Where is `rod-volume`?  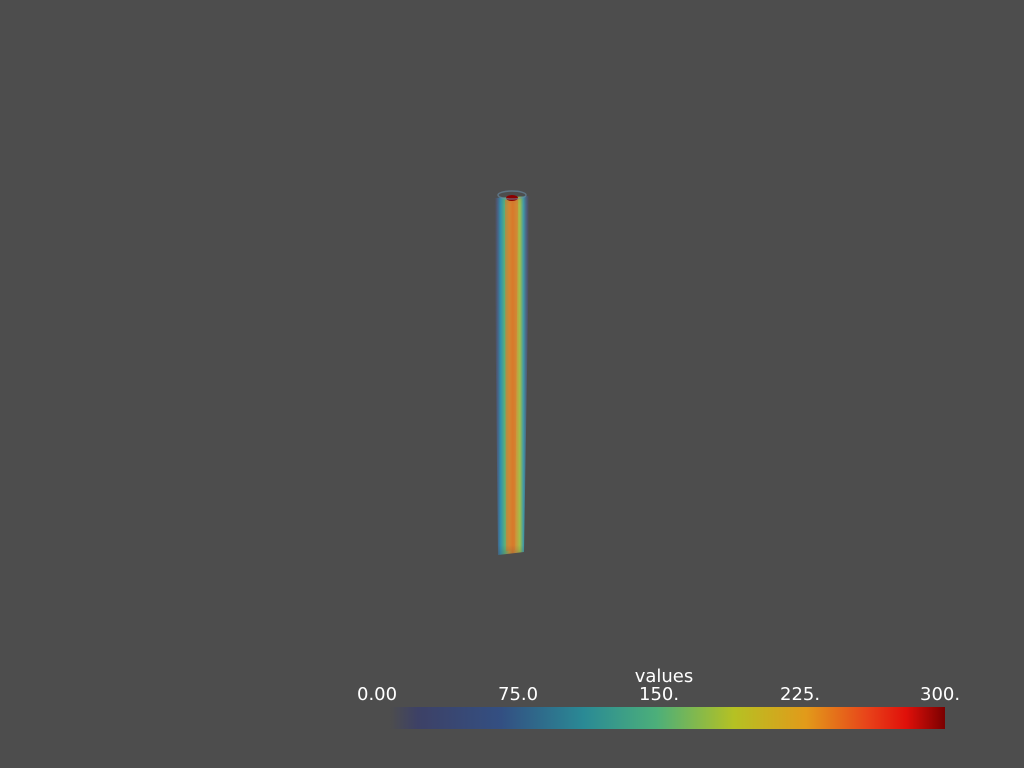
rod-volume is located at coordinates (512, 375).